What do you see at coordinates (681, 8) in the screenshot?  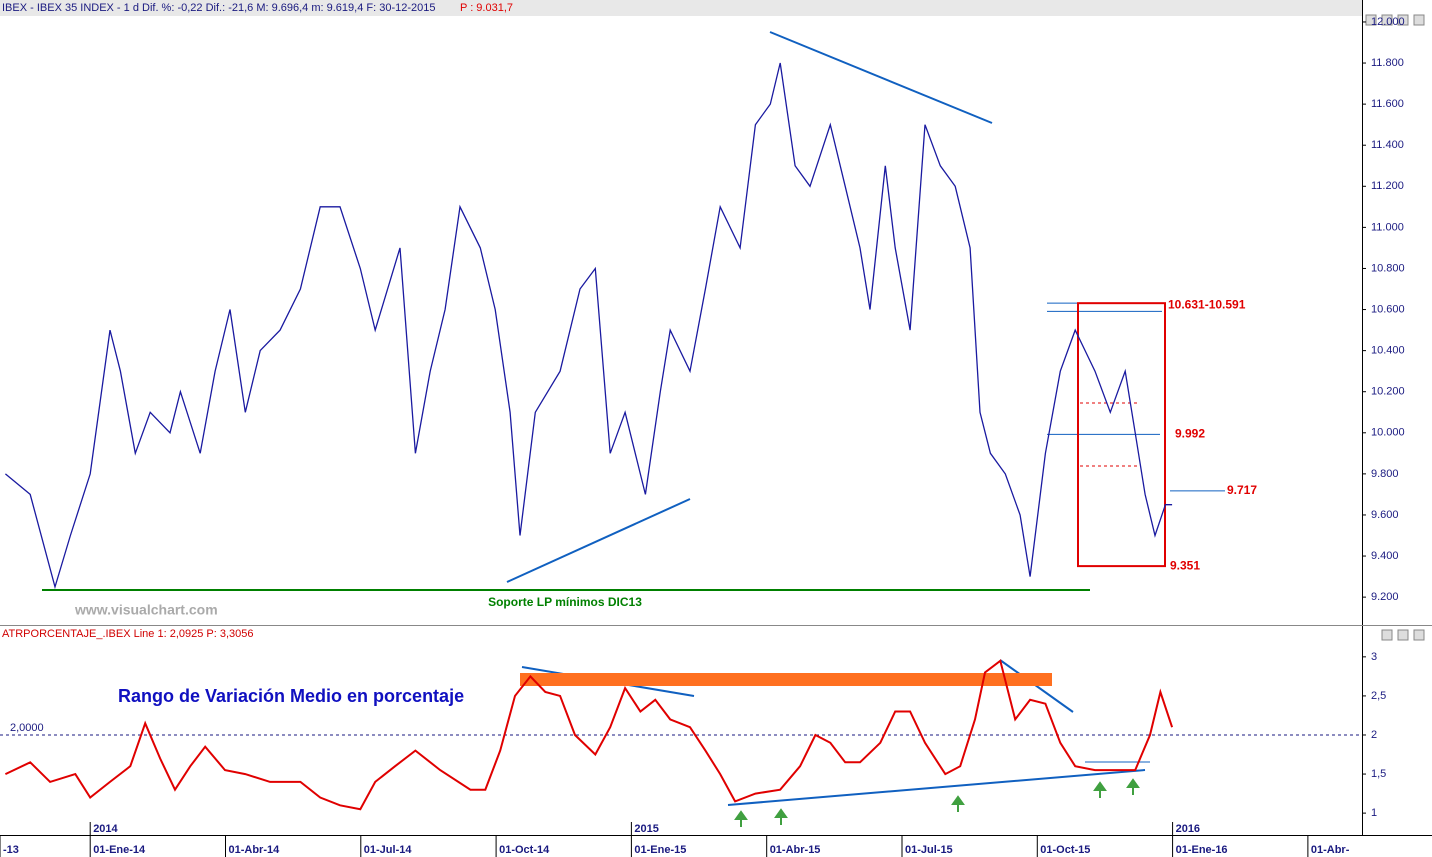 I see `header-bar` at bounding box center [681, 8].